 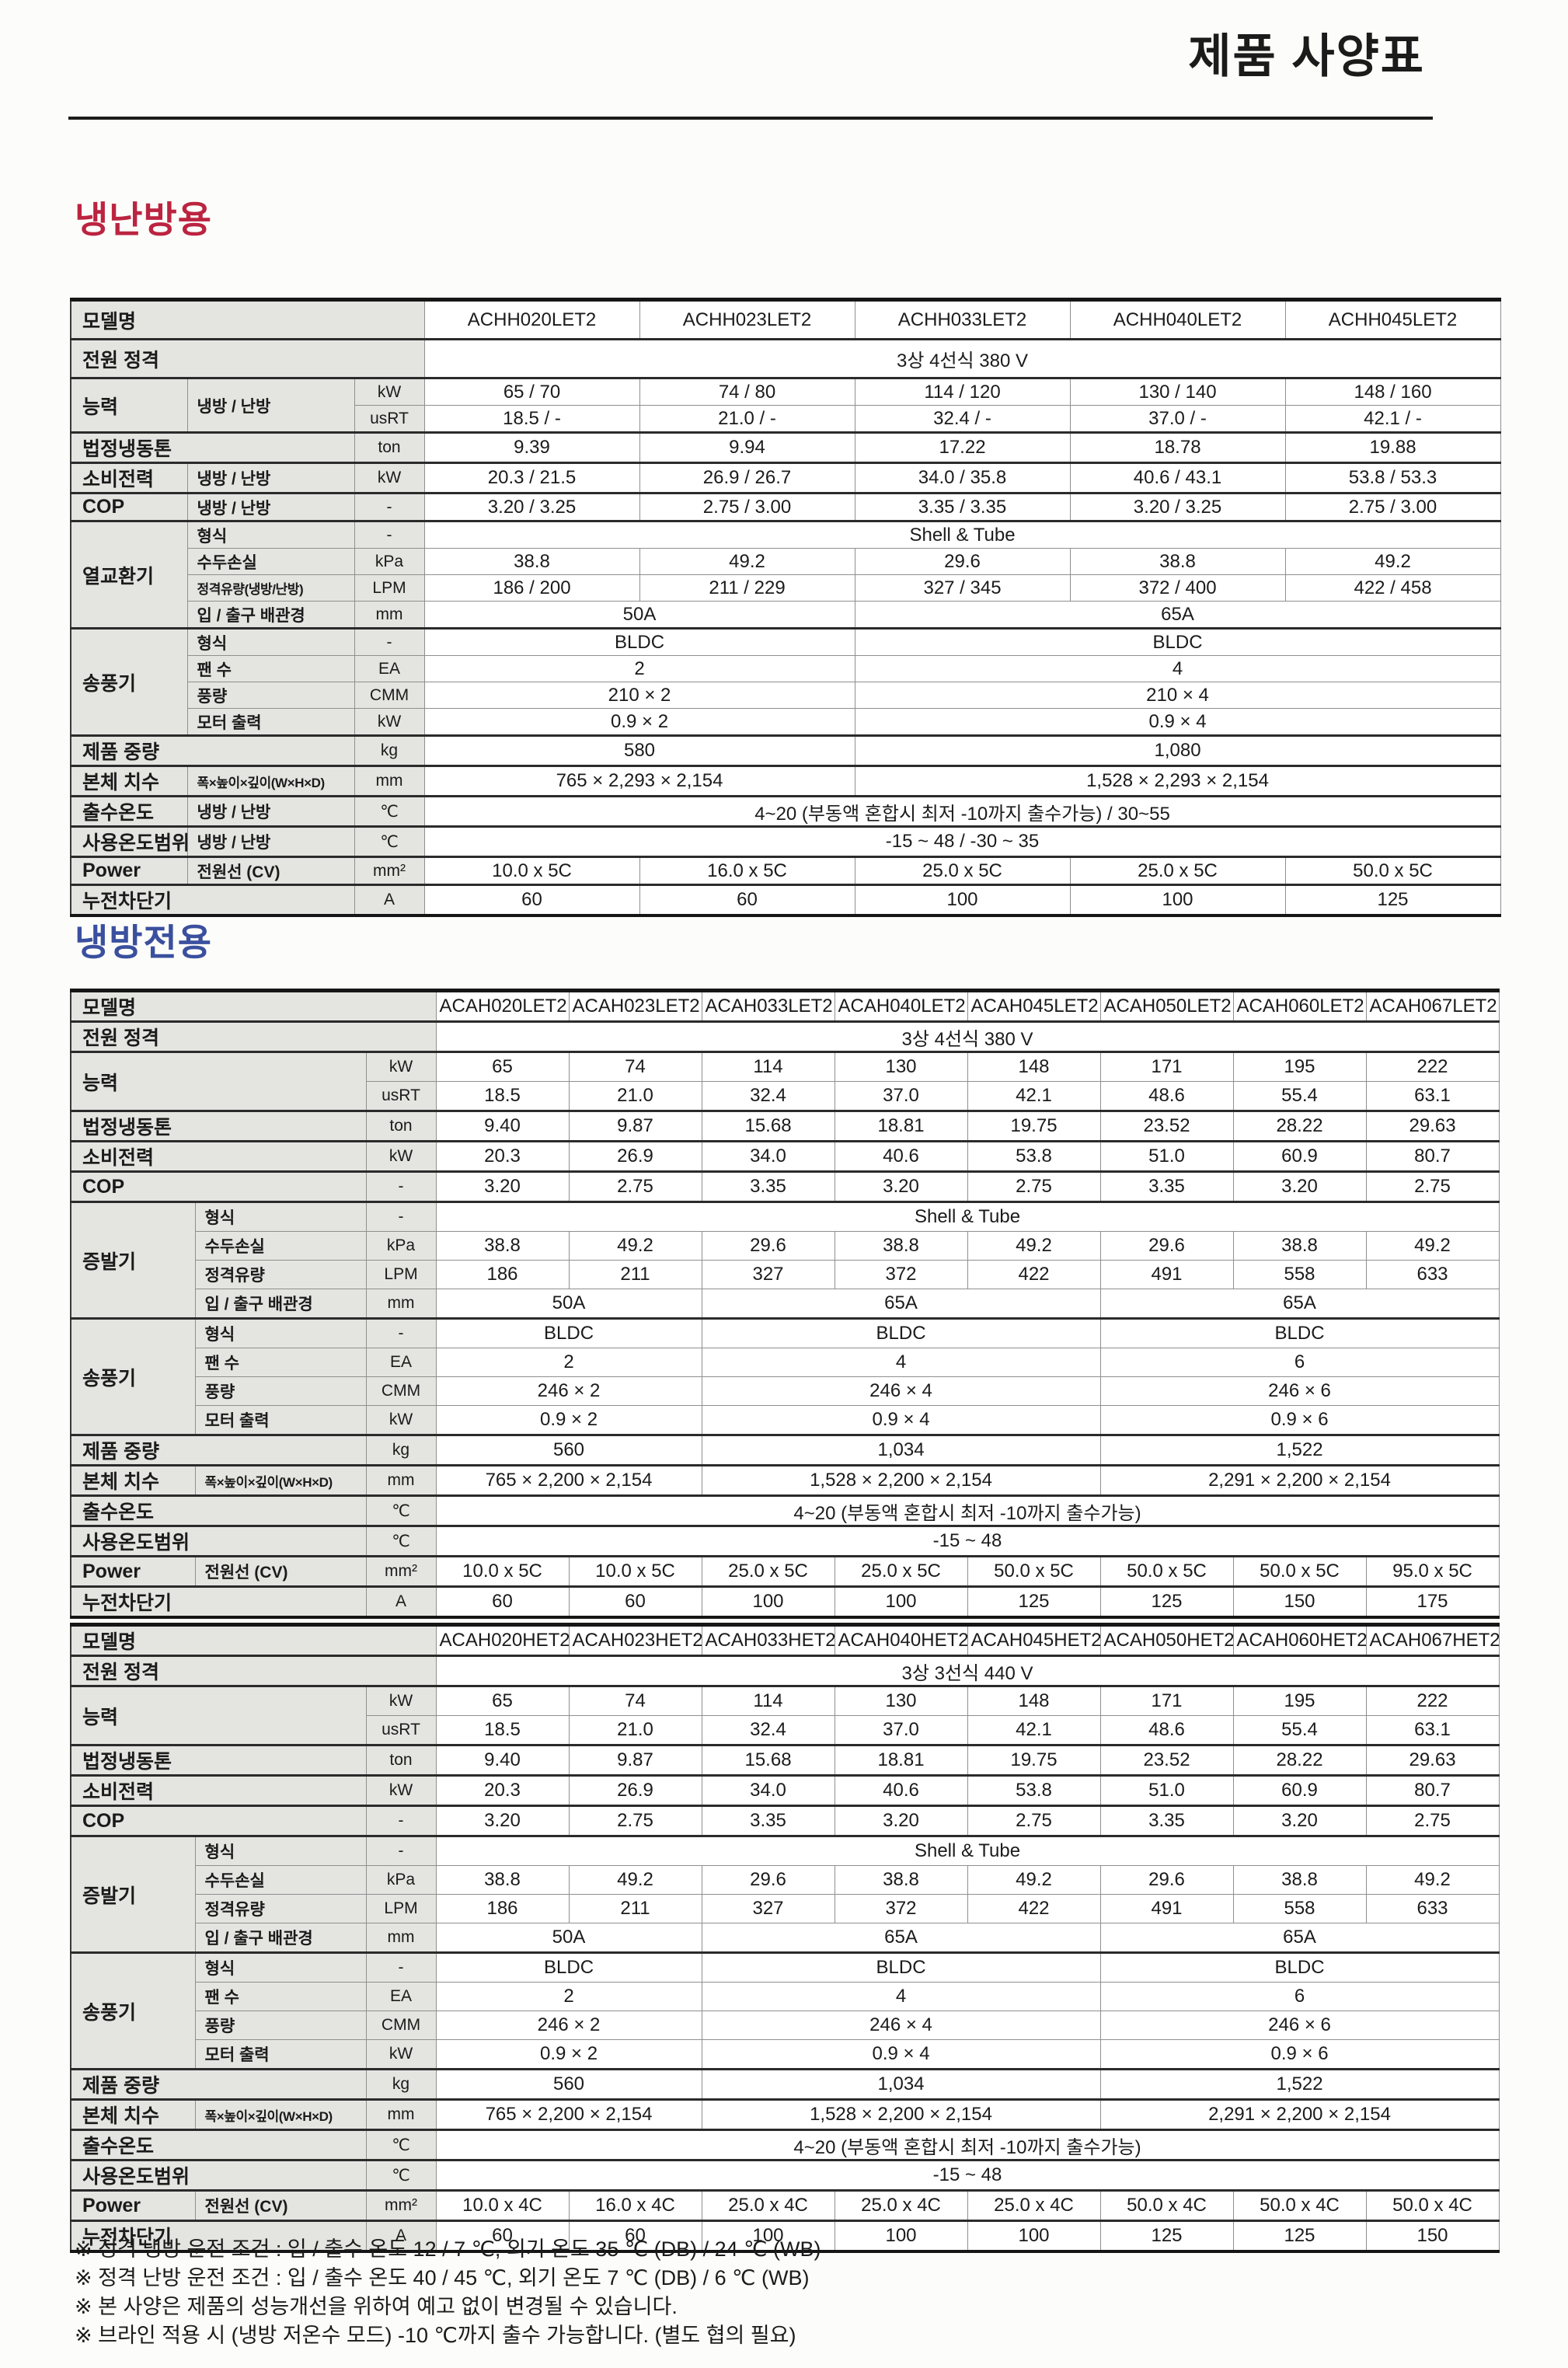 What do you see at coordinates (1299, 2236) in the screenshot?
I see `value-cell: 125` at bounding box center [1299, 2236].